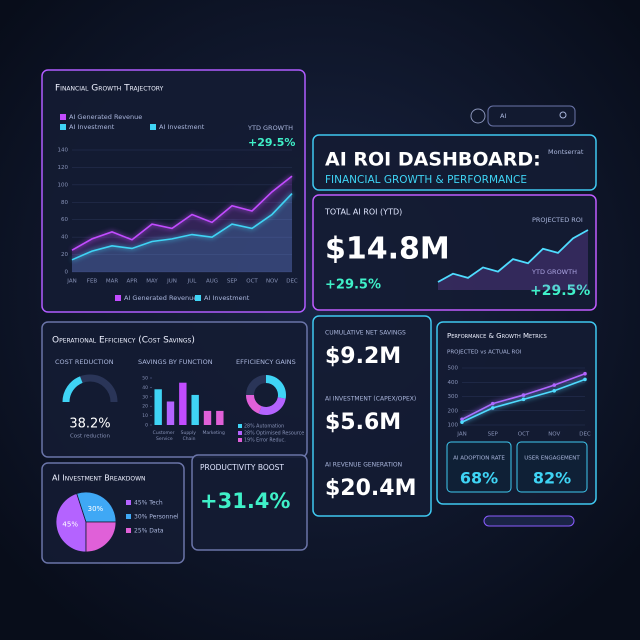 This screenshot has height=640, width=640. Describe the element at coordinates (503, 116) in the screenshot. I see `search-text: AI` at that location.